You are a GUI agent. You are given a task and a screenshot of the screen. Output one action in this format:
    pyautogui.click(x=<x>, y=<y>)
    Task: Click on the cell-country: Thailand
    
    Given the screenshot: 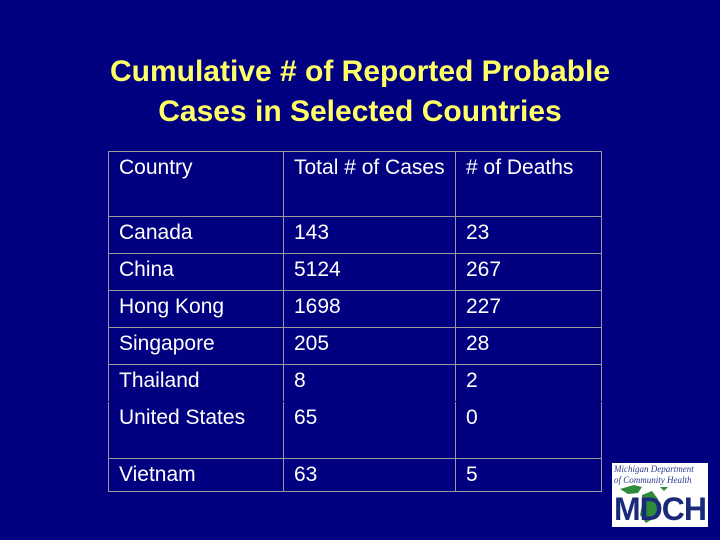 What is the action you would take?
    pyautogui.click(x=196, y=383)
    